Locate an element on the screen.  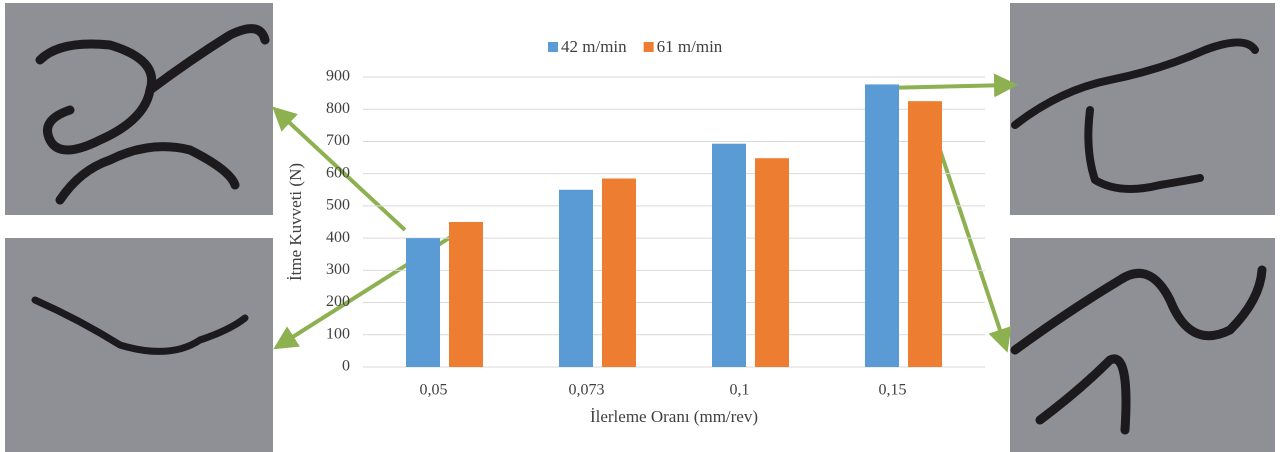
y-tick-label: 700 is located at coordinates (338, 140).